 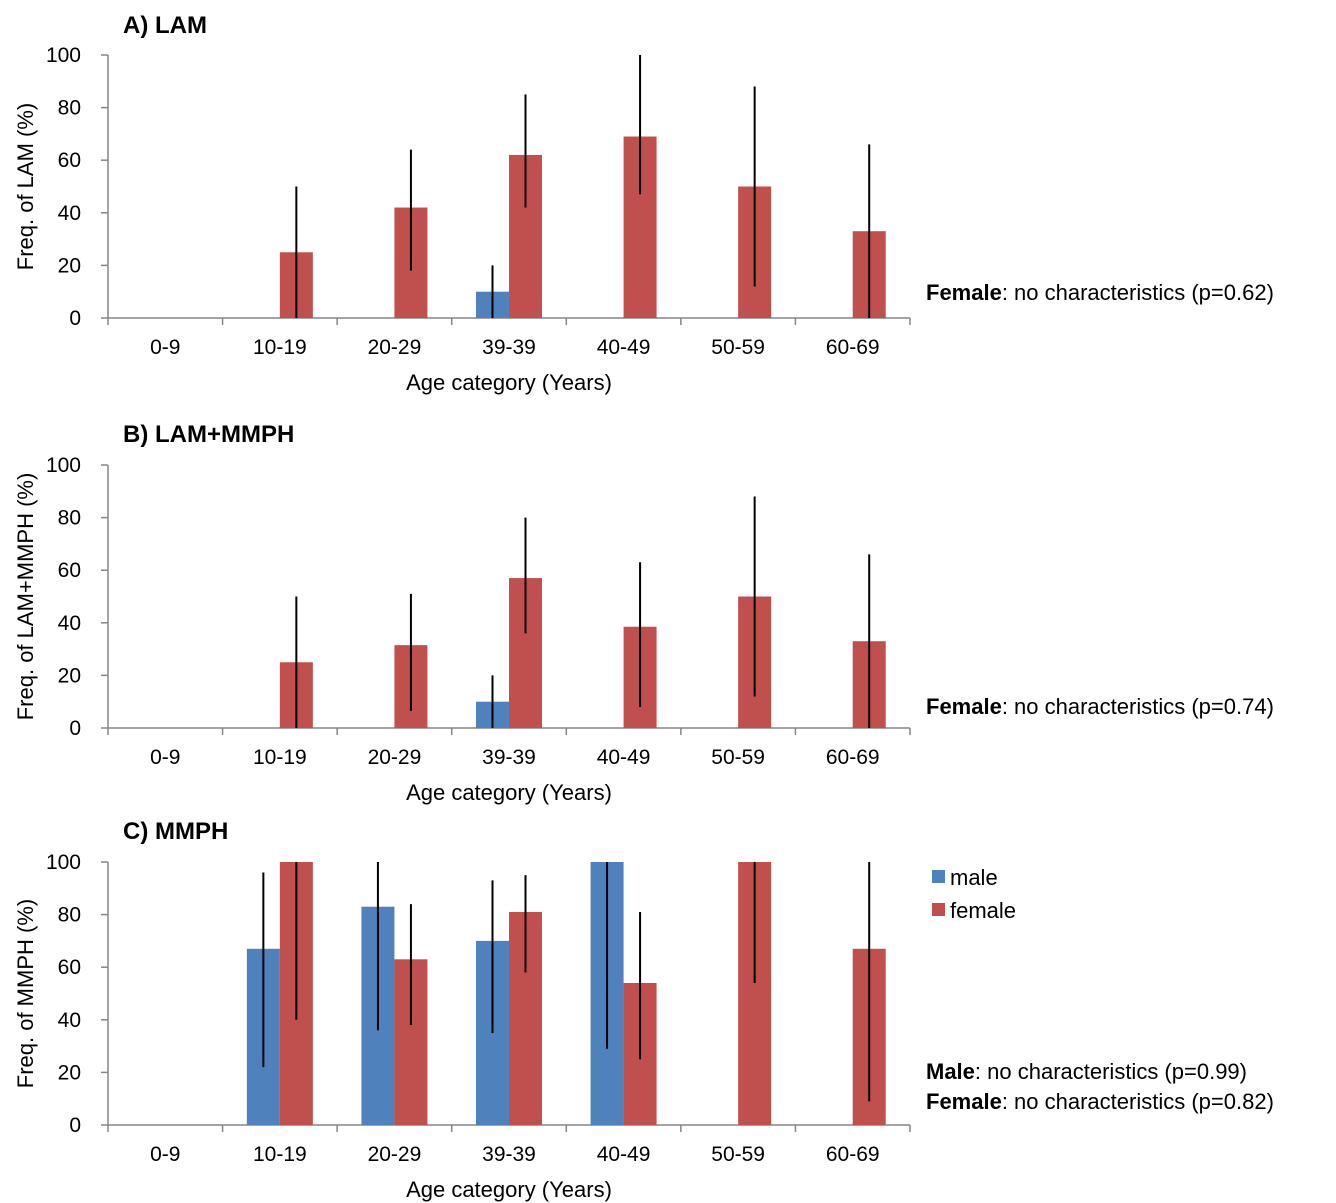 I want to click on legend-label-male: male, so click(x=974, y=877).